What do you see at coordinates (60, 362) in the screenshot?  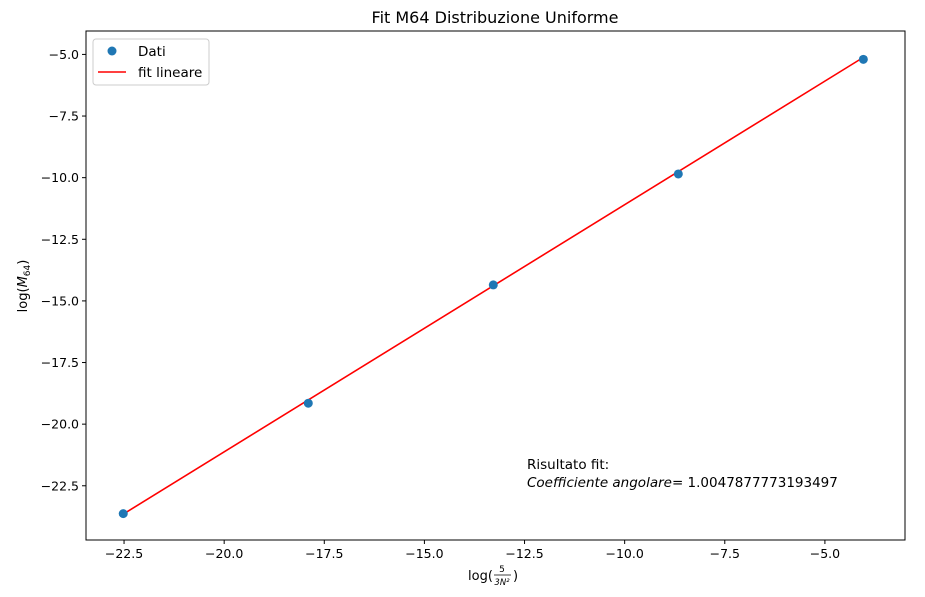 I see `y-tick-label: −17.5` at bounding box center [60, 362].